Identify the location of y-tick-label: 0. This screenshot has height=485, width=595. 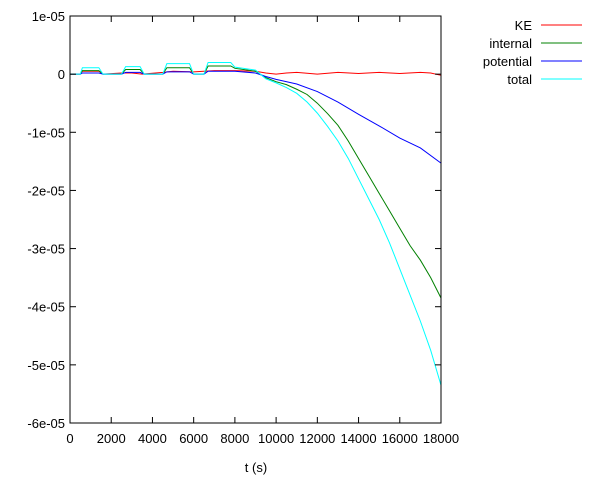
(61, 74).